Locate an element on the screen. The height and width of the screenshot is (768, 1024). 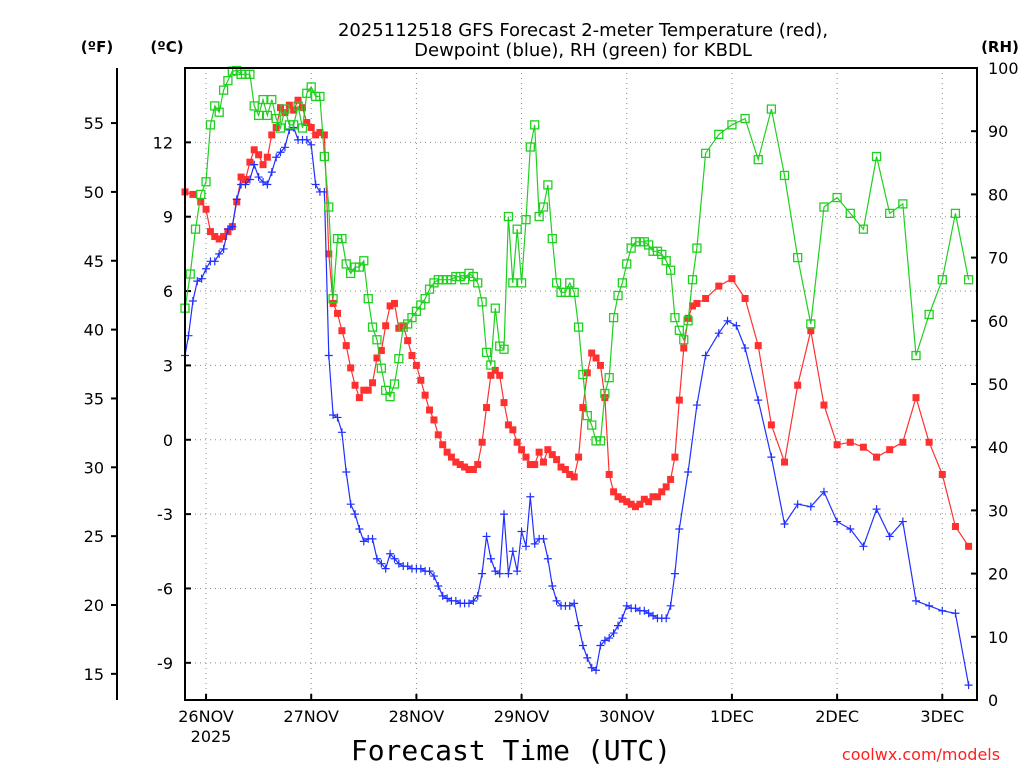
fahrenheit-tick-label: 20 is located at coordinates (94, 605).